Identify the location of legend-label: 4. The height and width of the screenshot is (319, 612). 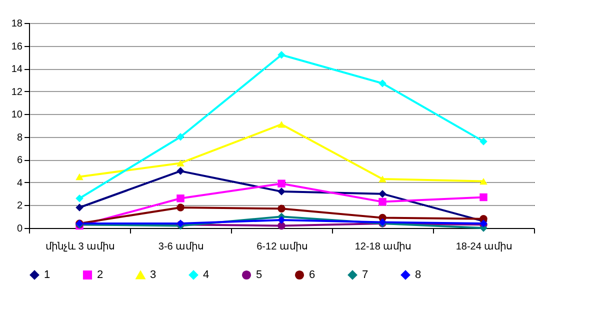
(206, 274).